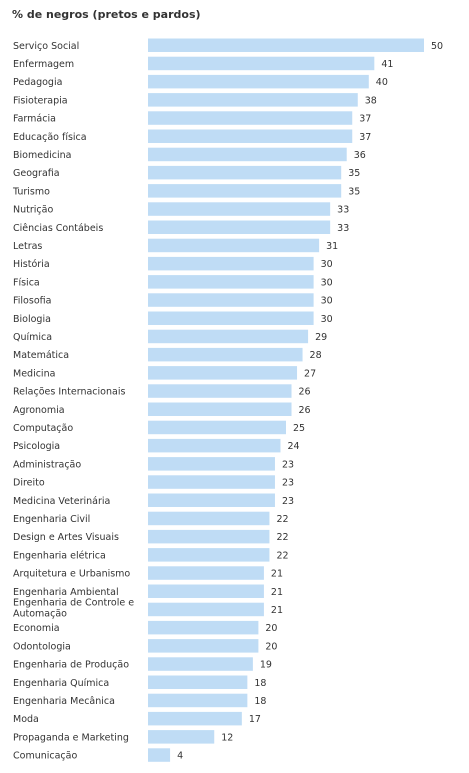 The image size is (469, 773). What do you see at coordinates (43, 428) in the screenshot?
I see `category-label: Computação` at bounding box center [43, 428].